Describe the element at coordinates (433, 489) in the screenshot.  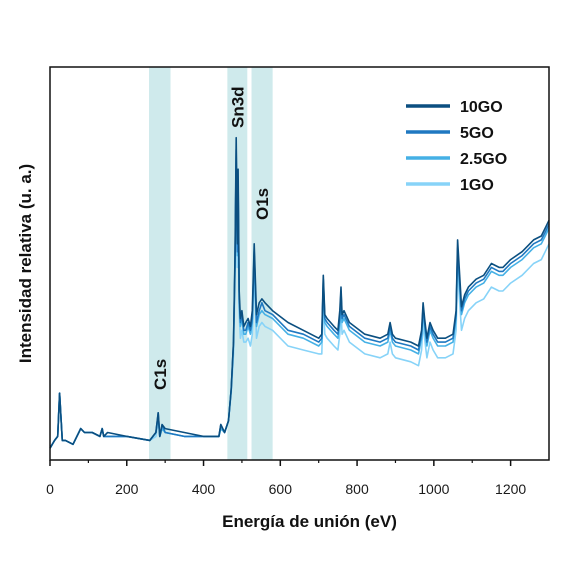
I see `x-tick-label: 1000` at that location.